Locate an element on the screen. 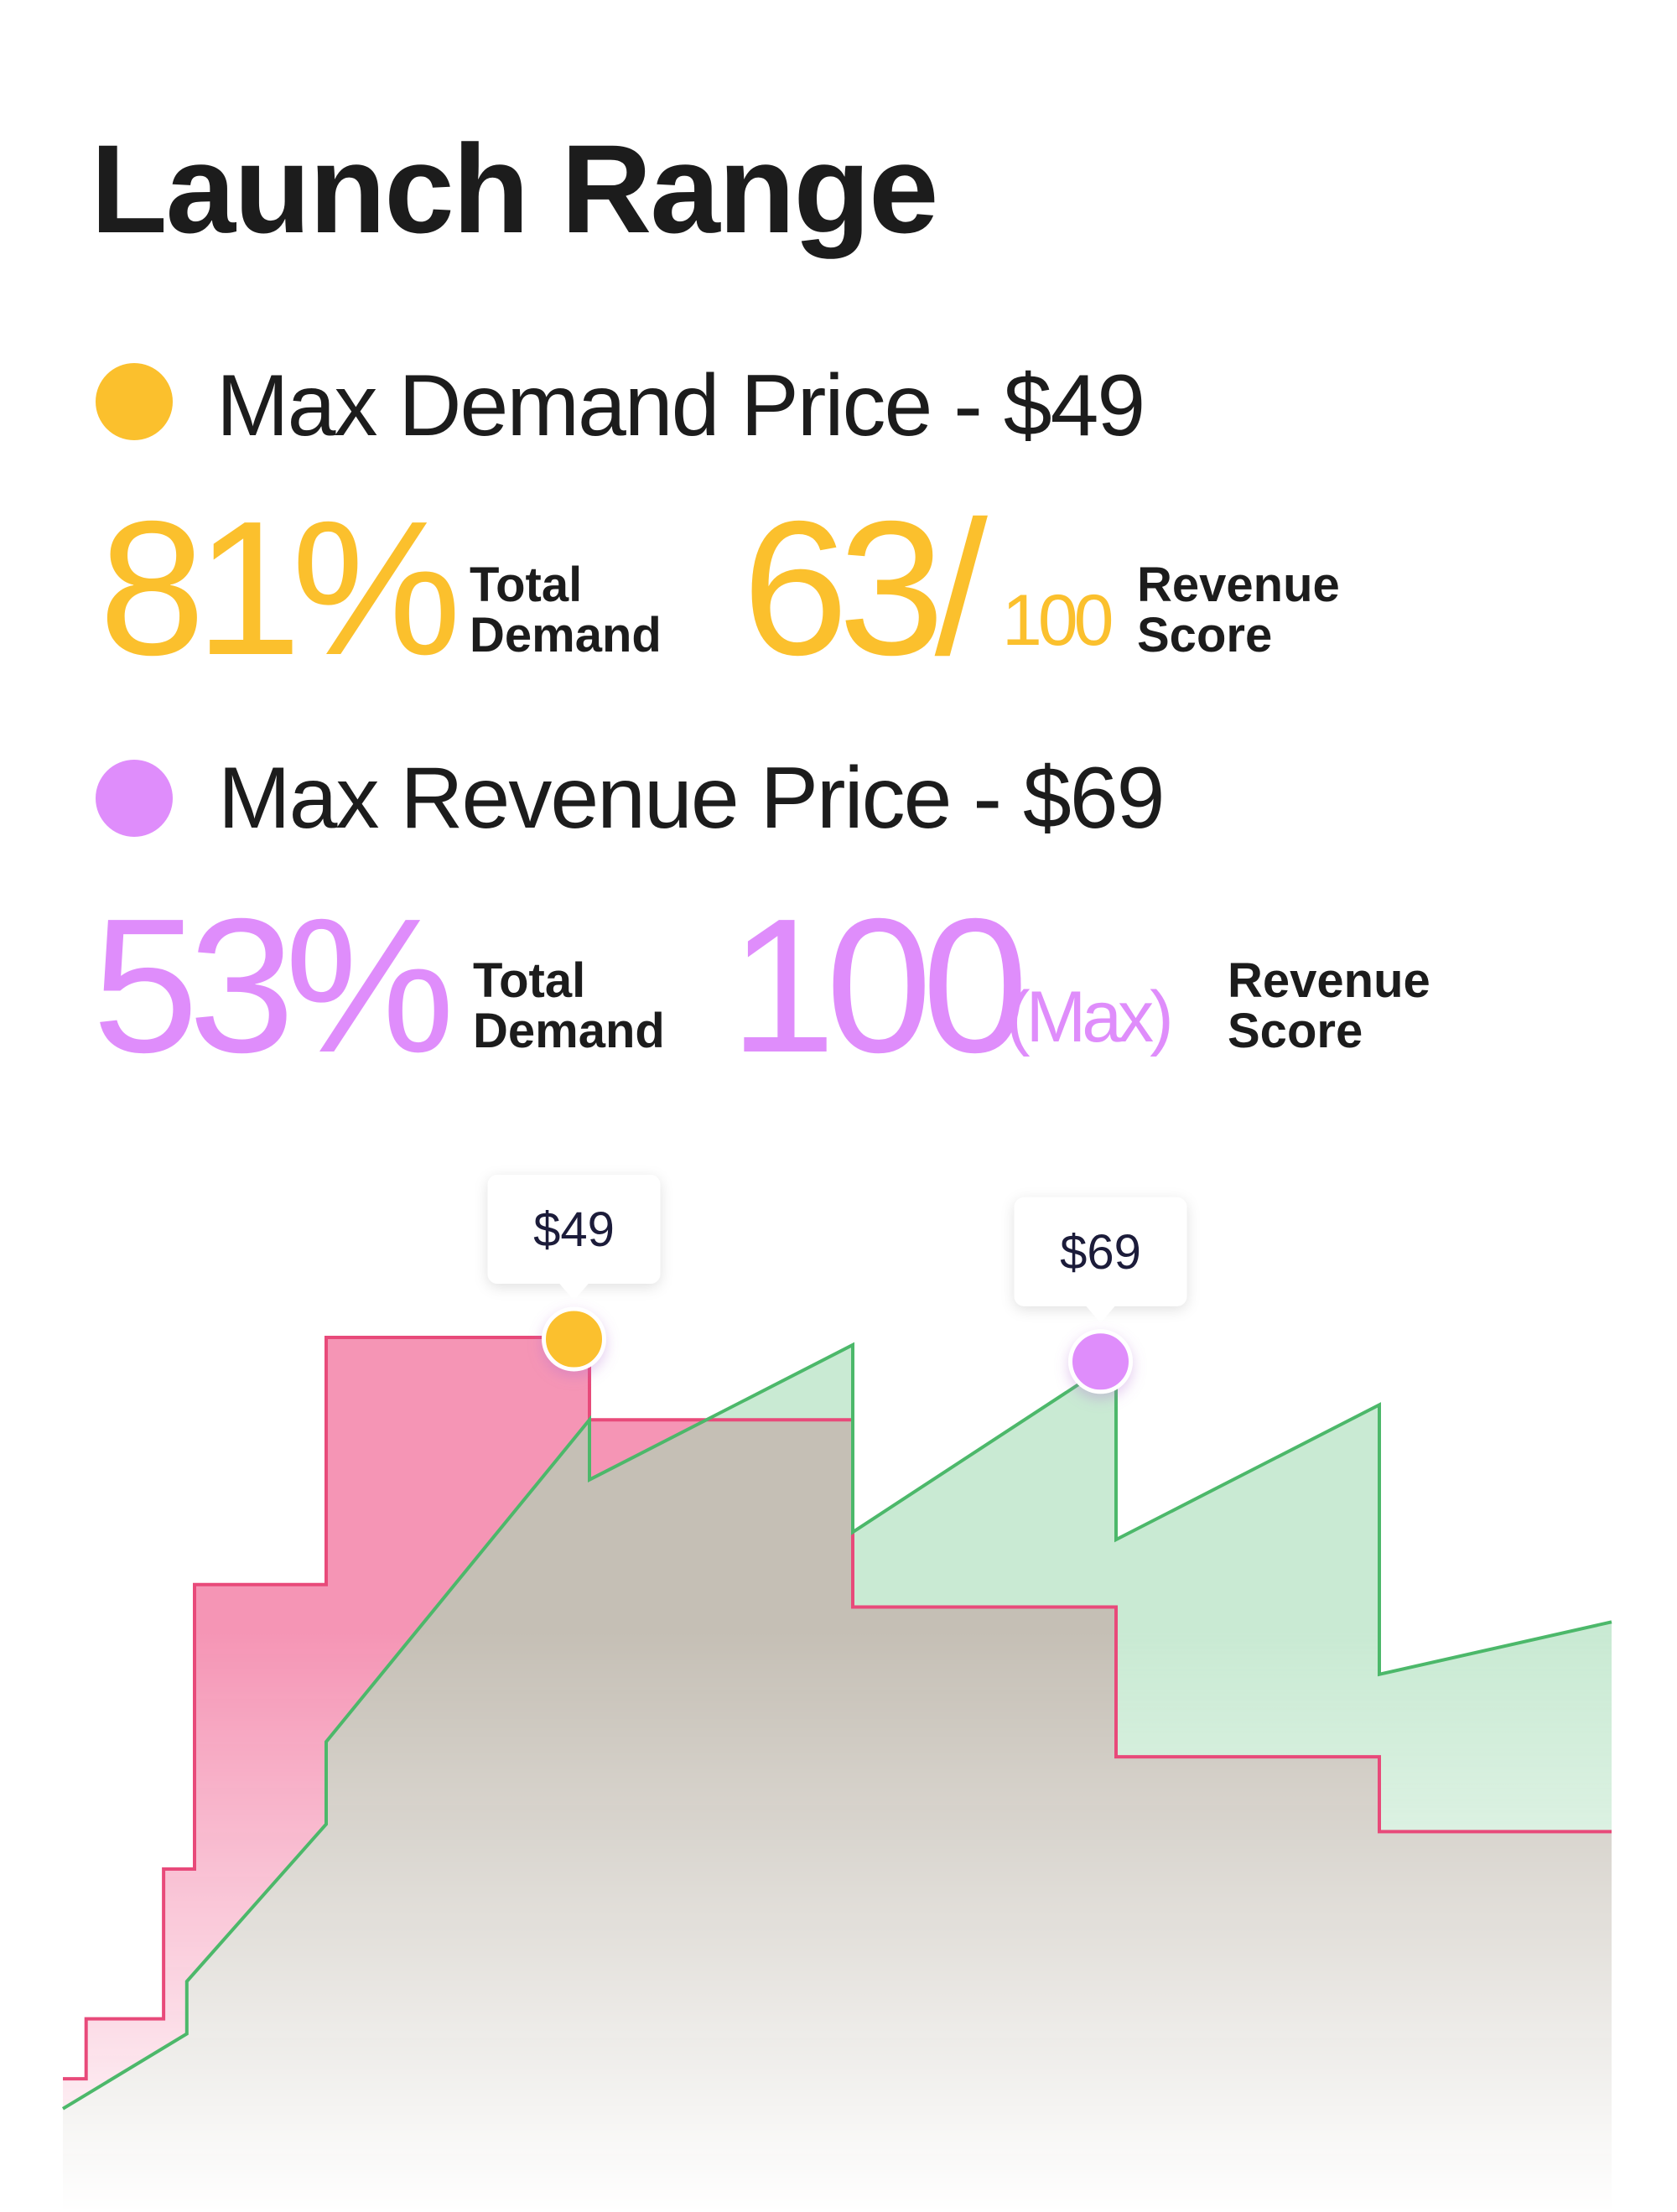  revenue-total-caption: Total Demand is located at coordinates (569, 1006).